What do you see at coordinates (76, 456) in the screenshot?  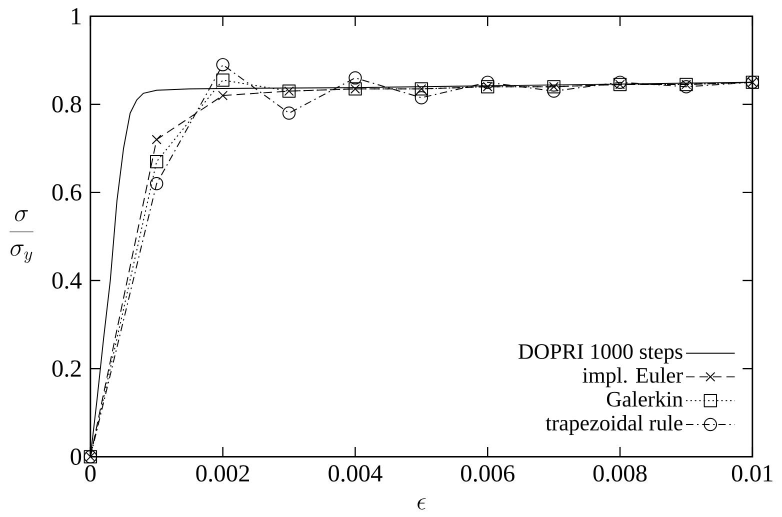 I see `y-tick-label: 0` at bounding box center [76, 456].